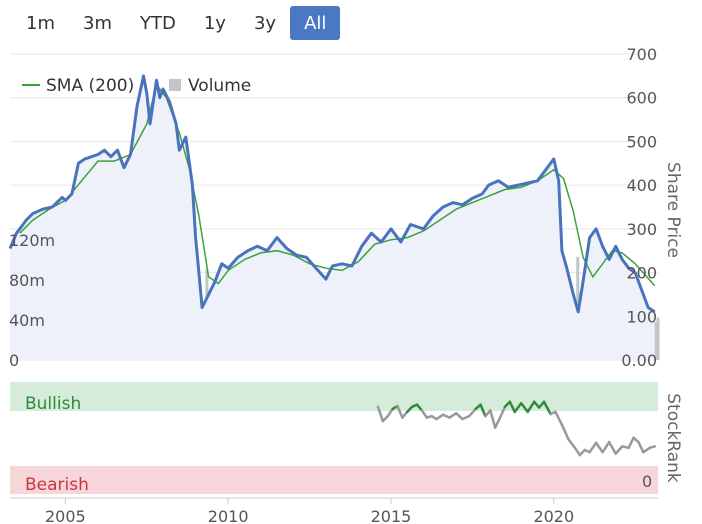  Describe the element at coordinates (265, 23) in the screenshot. I see `range-button-3y: 3y` at that location.